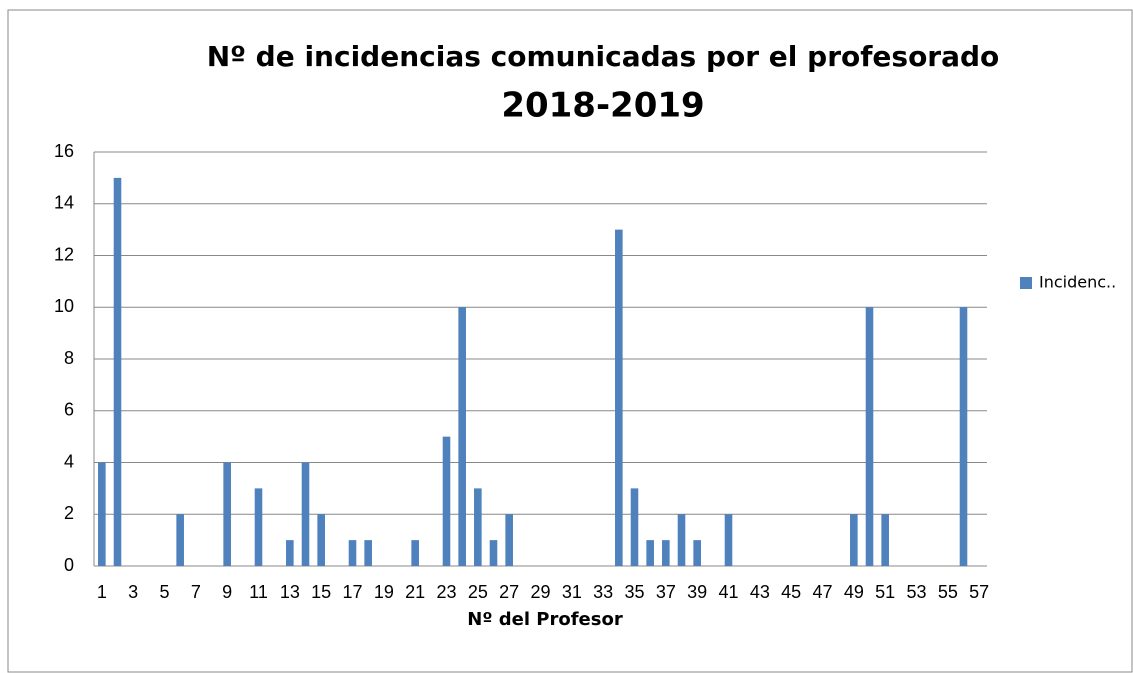 This screenshot has height=673, width=1133. Describe the element at coordinates (227, 592) in the screenshot. I see `x-tick-label: 9` at that location.